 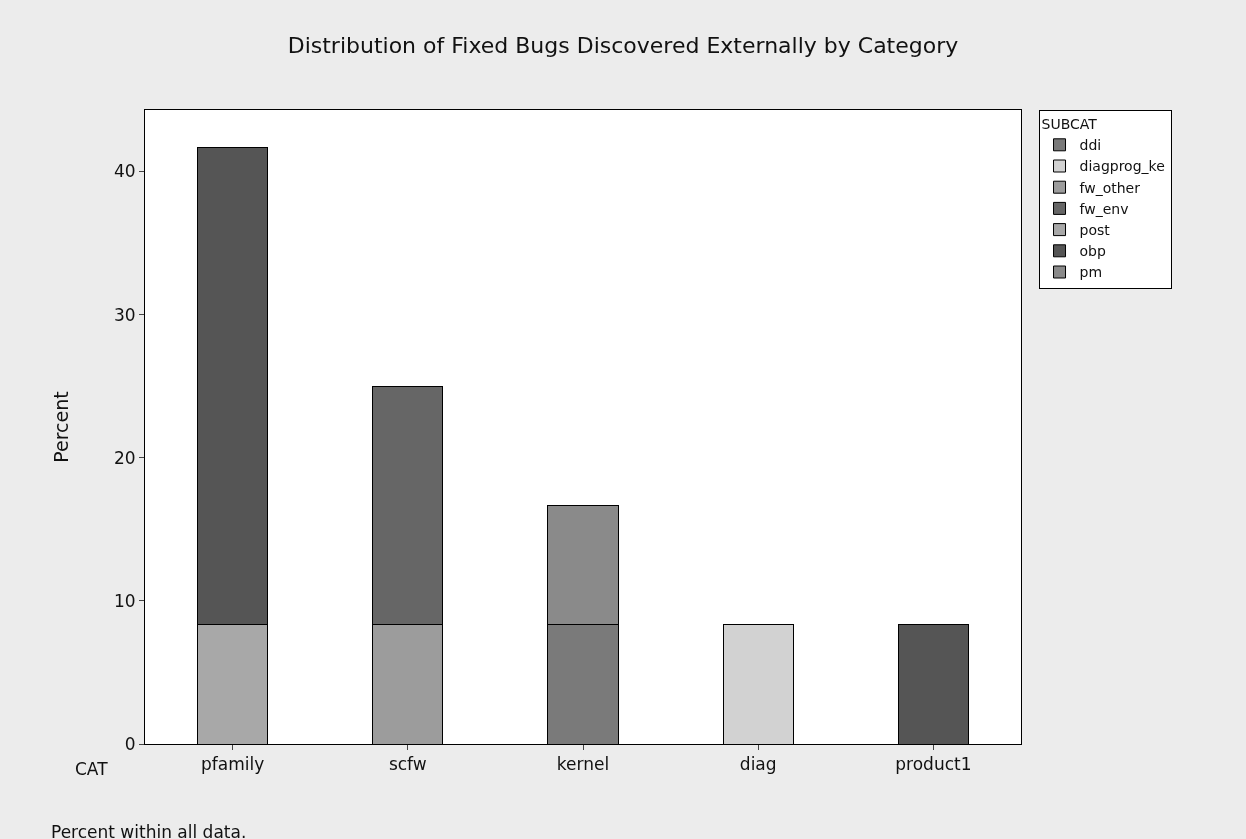 What do you see at coordinates (1092, 251) in the screenshot?
I see `legend-label: obp` at bounding box center [1092, 251].